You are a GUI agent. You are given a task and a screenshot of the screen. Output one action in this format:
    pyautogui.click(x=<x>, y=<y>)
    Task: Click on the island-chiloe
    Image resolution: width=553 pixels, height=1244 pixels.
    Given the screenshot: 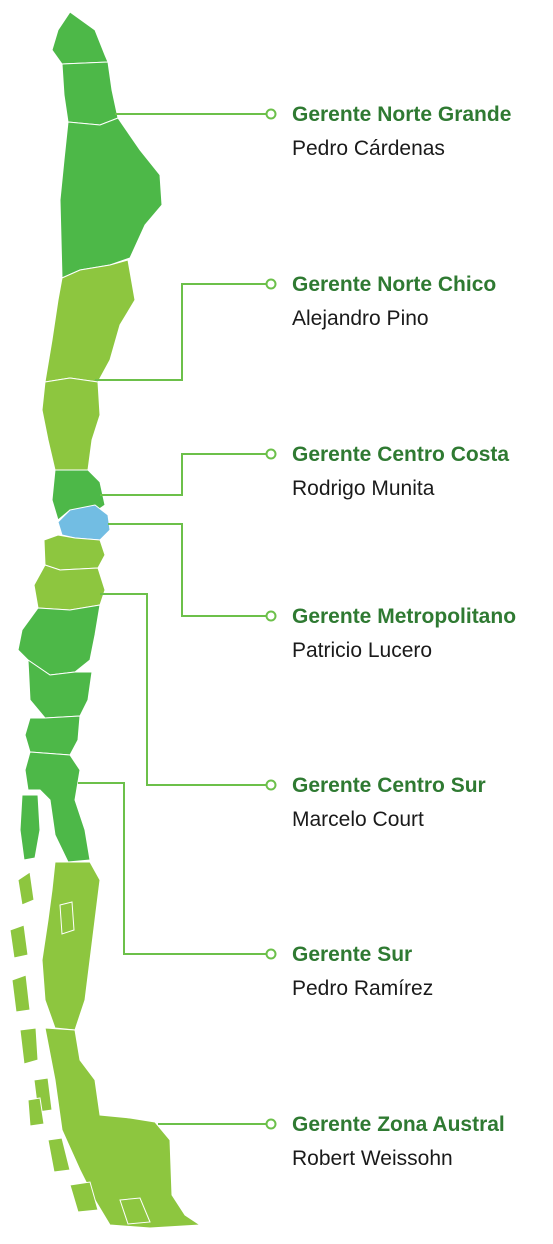 What is the action you would take?
    pyautogui.click(x=30, y=827)
    